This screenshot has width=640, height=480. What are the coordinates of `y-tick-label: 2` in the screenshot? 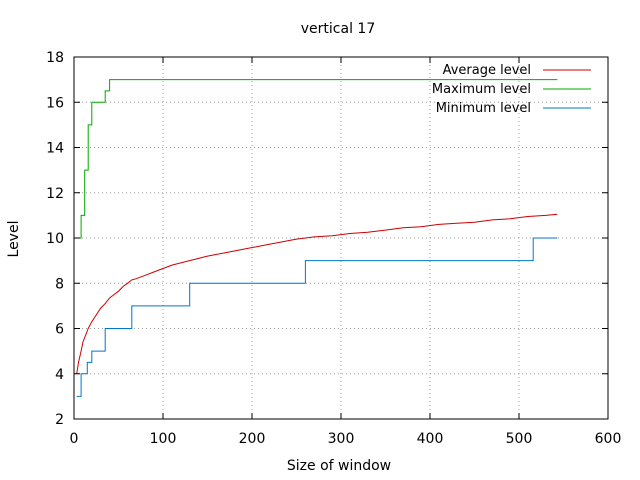 It's located at (59, 420).